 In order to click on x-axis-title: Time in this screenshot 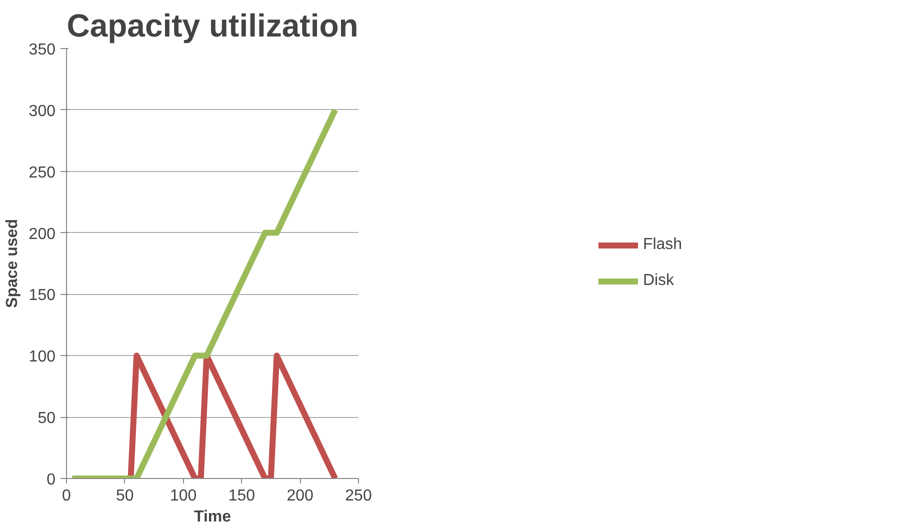, I will do `click(213, 517)`.